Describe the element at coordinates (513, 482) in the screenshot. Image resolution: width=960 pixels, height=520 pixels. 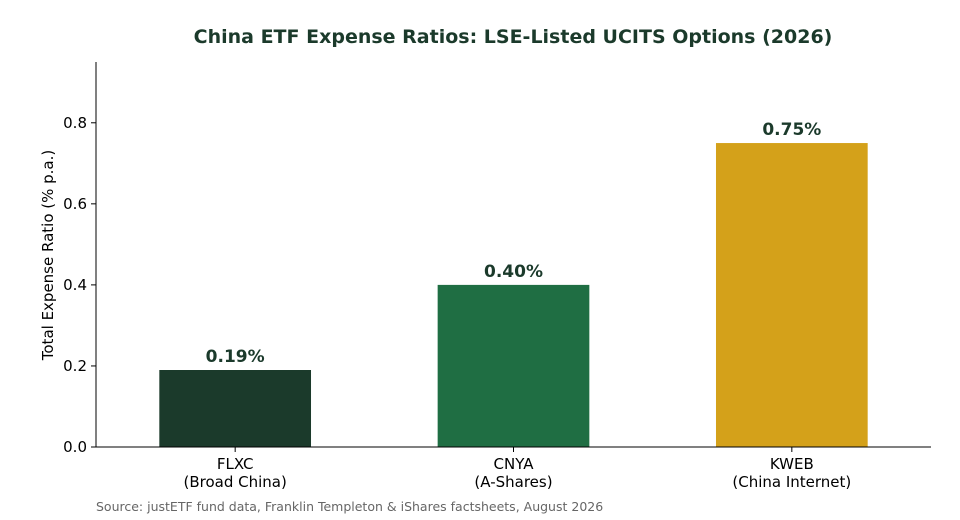
I see `x-tick-label-desc: (A-Shares)` at that location.